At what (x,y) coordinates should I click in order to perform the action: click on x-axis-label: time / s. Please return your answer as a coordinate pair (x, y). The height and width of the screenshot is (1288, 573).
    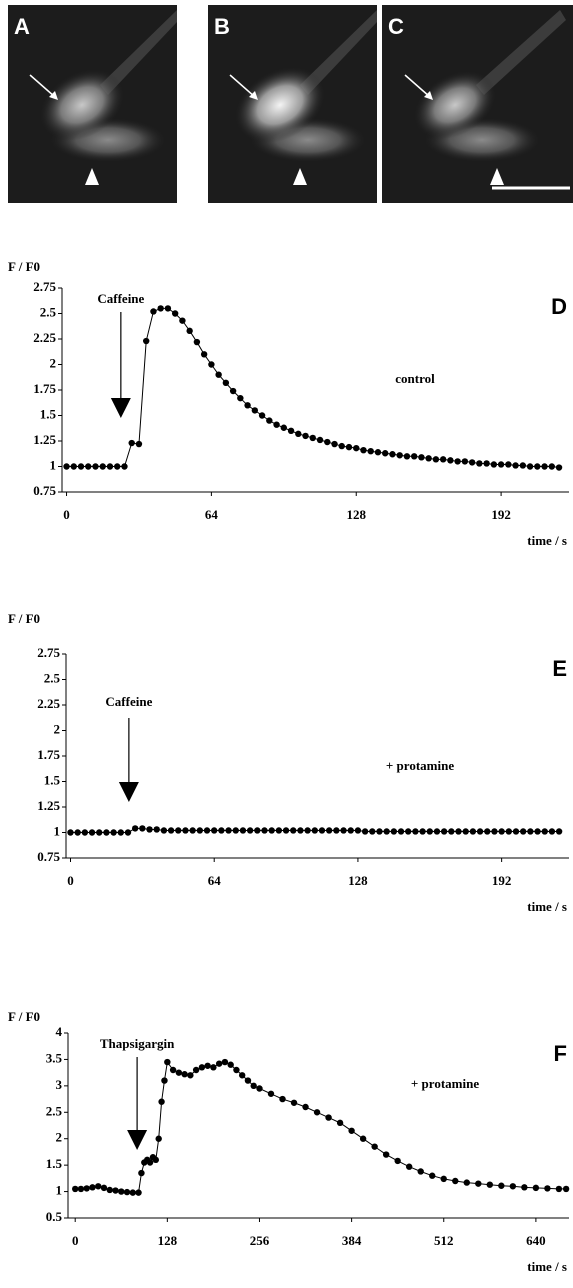
    Looking at the image, I should click on (547, 540).